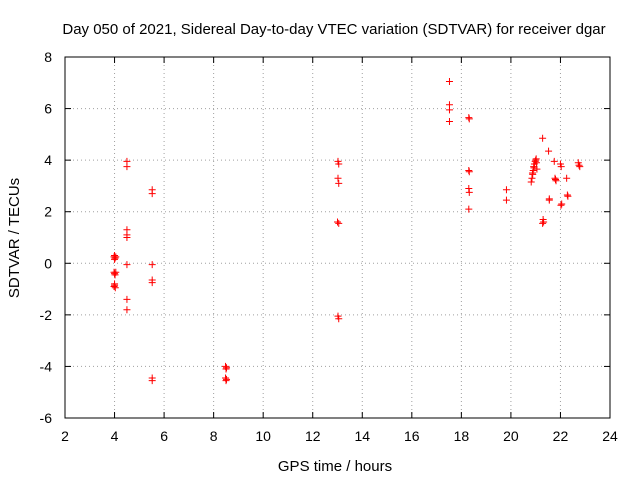 The width and height of the screenshot is (640, 480). I want to click on x-tick-label: 6, so click(164, 436).